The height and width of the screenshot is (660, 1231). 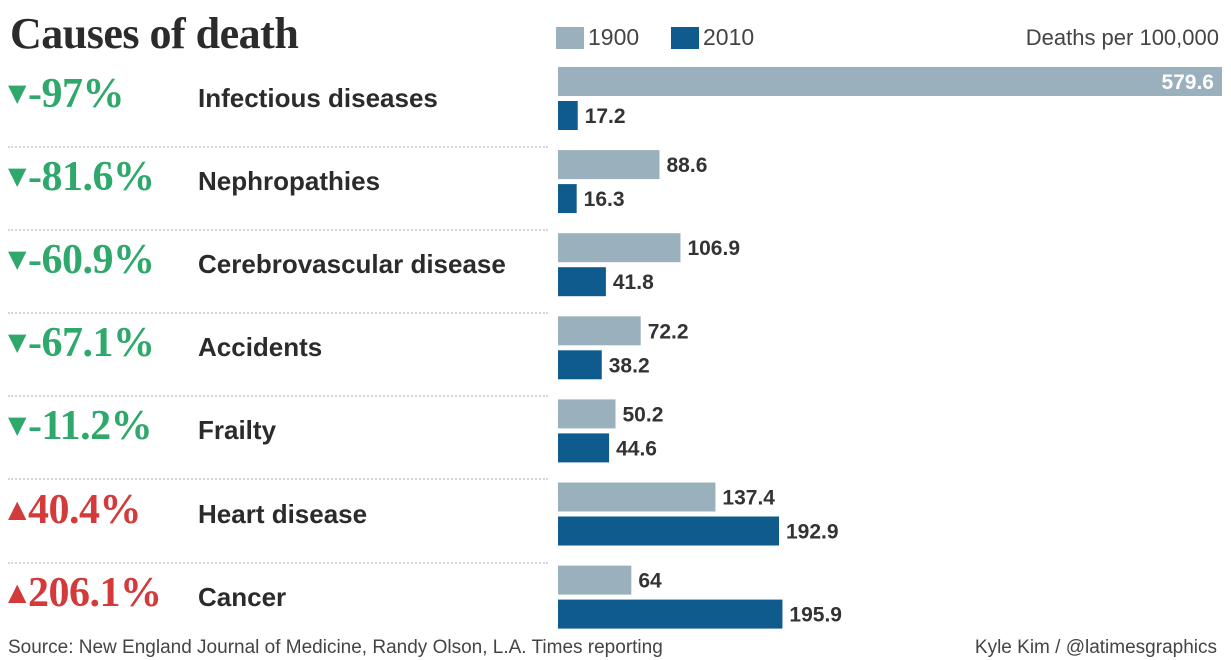 I want to click on change-percent: ▲40.4%, so click(x=74, y=510).